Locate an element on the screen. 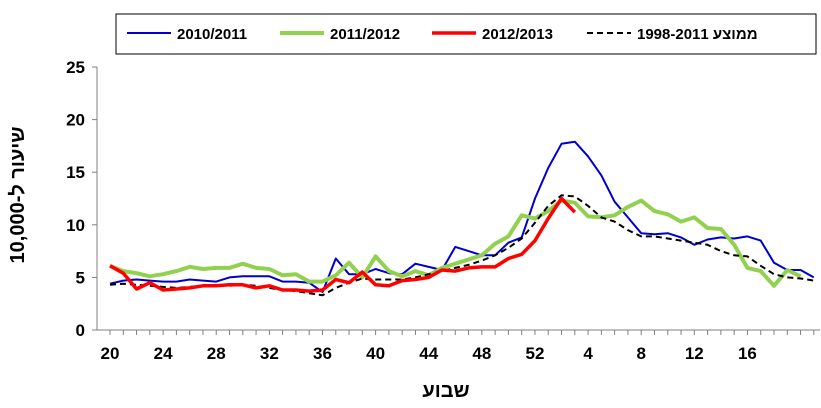  x-axis-ticks: 20 24 28 32 36 40 44 48 52 4 8 12 16 is located at coordinates (458, 346).